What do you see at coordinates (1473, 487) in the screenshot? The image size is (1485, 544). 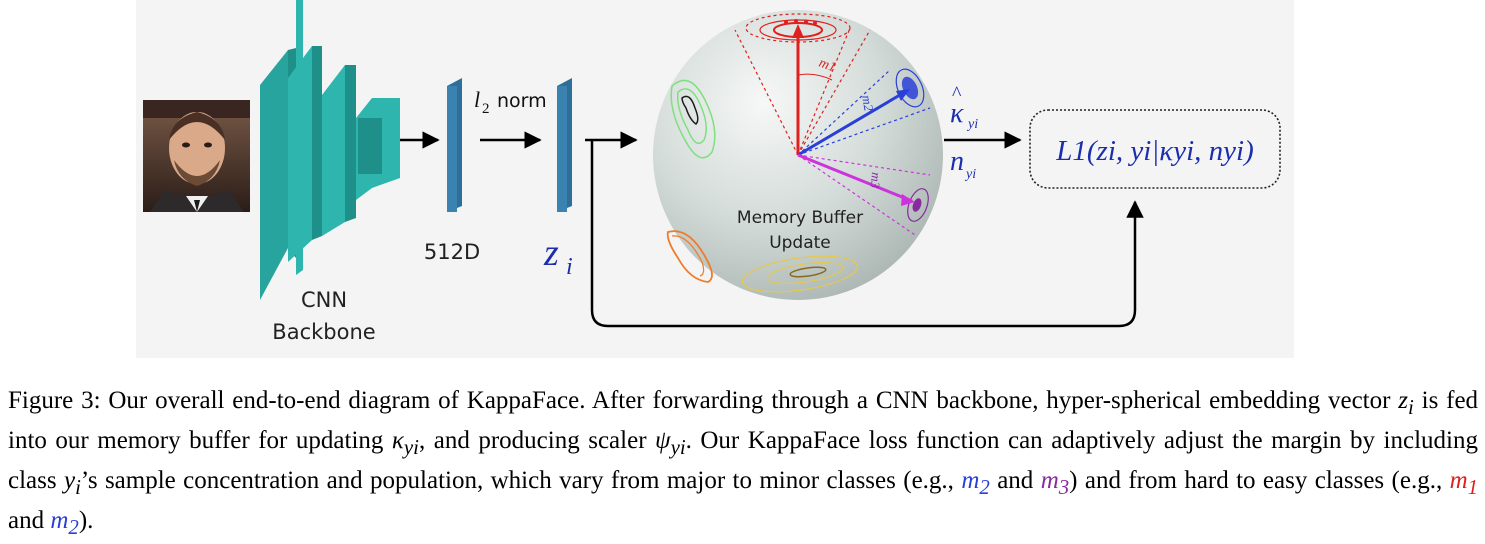 I see `caption-m1-sub: 1` at bounding box center [1473, 487].